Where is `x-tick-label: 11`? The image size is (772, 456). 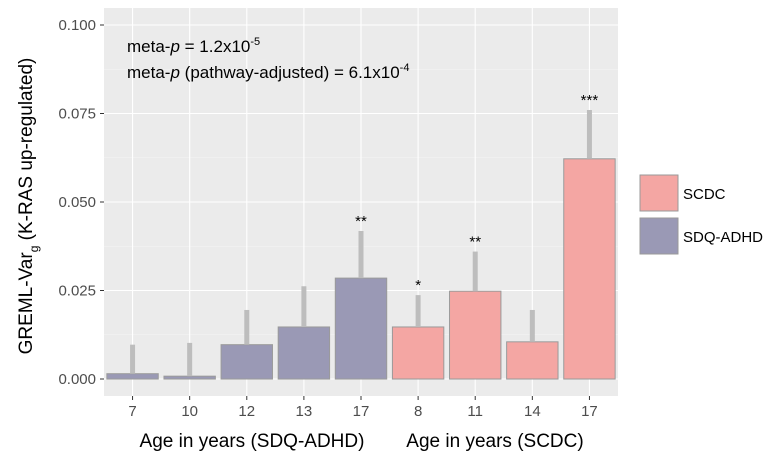
x-tick-label: 11 is located at coordinates (475, 411).